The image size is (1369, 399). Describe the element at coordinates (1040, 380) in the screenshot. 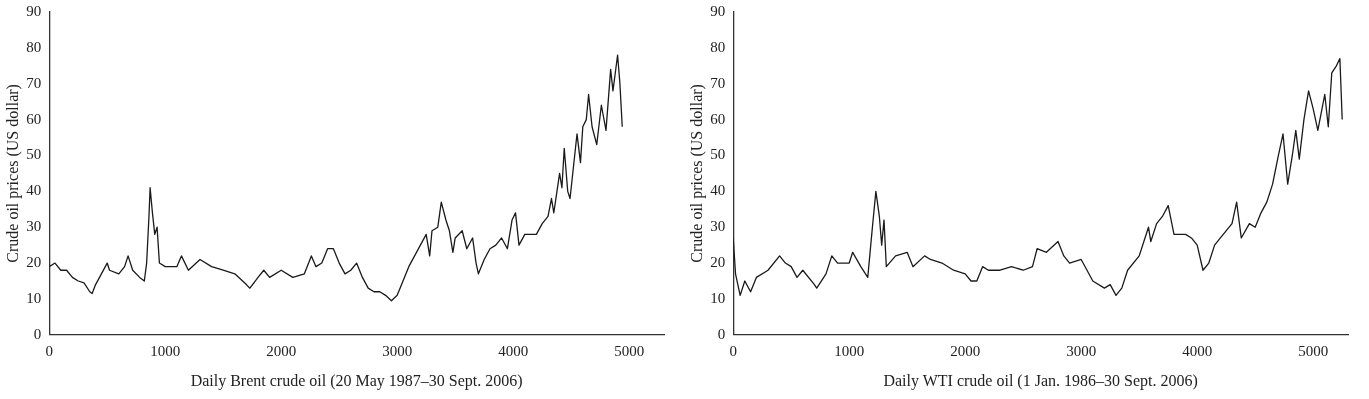

I see `x-axis-title: Daily WTI crude oil (1 Jan. 1986–30 Sept. 2006)` at that location.